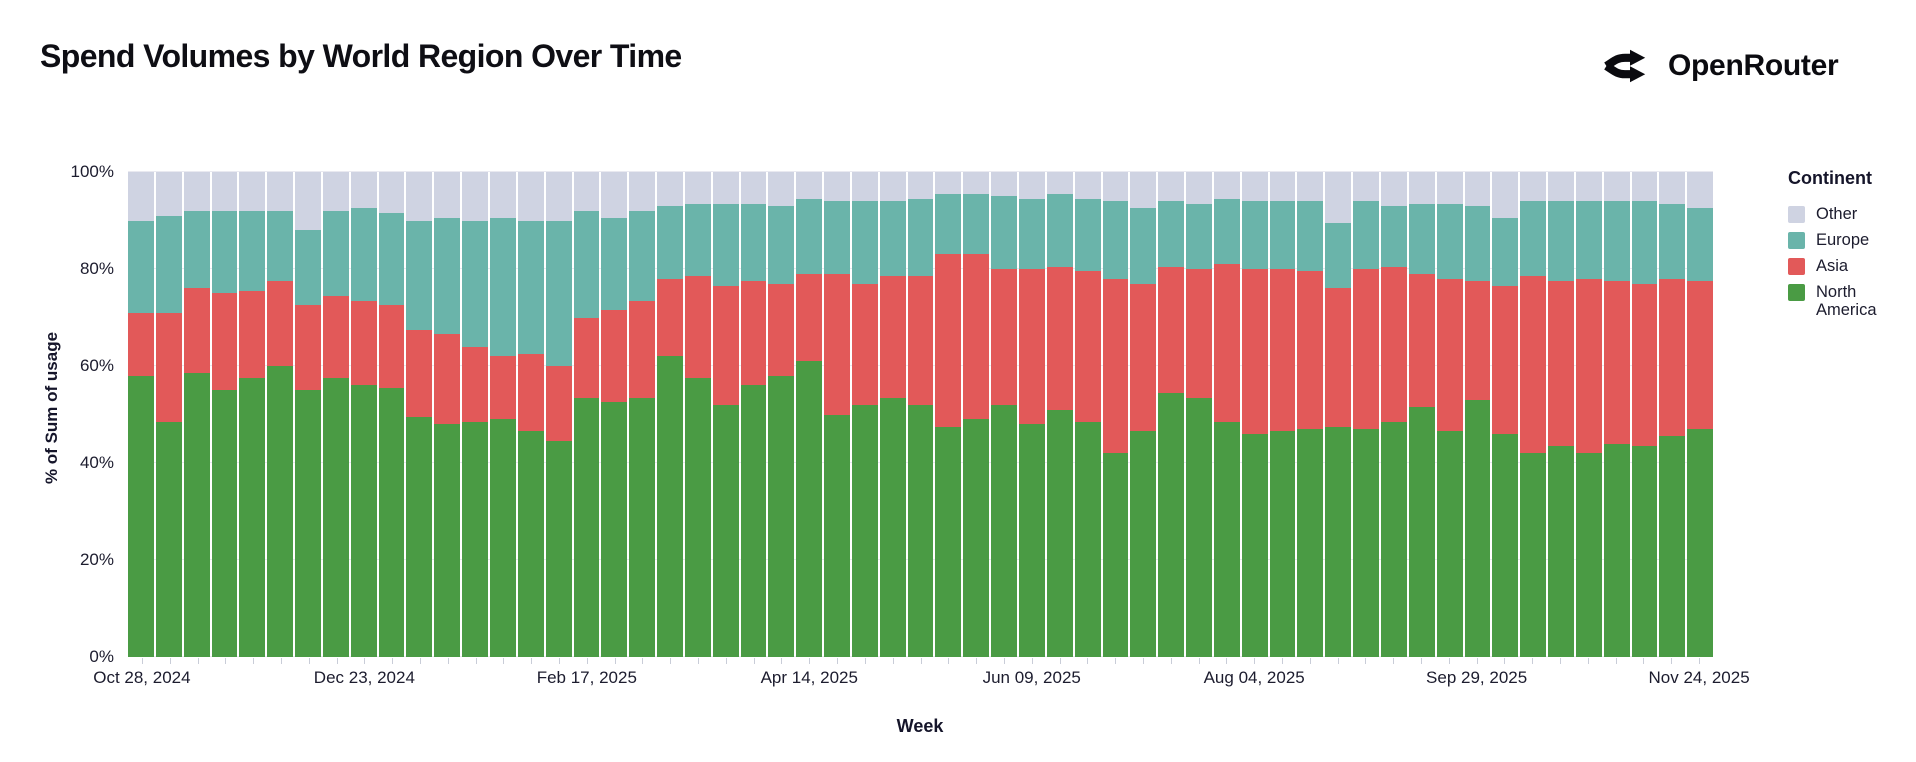  Describe the element at coordinates (141, 414) in the screenshot. I see `bar-week-oct-28-2024` at that location.